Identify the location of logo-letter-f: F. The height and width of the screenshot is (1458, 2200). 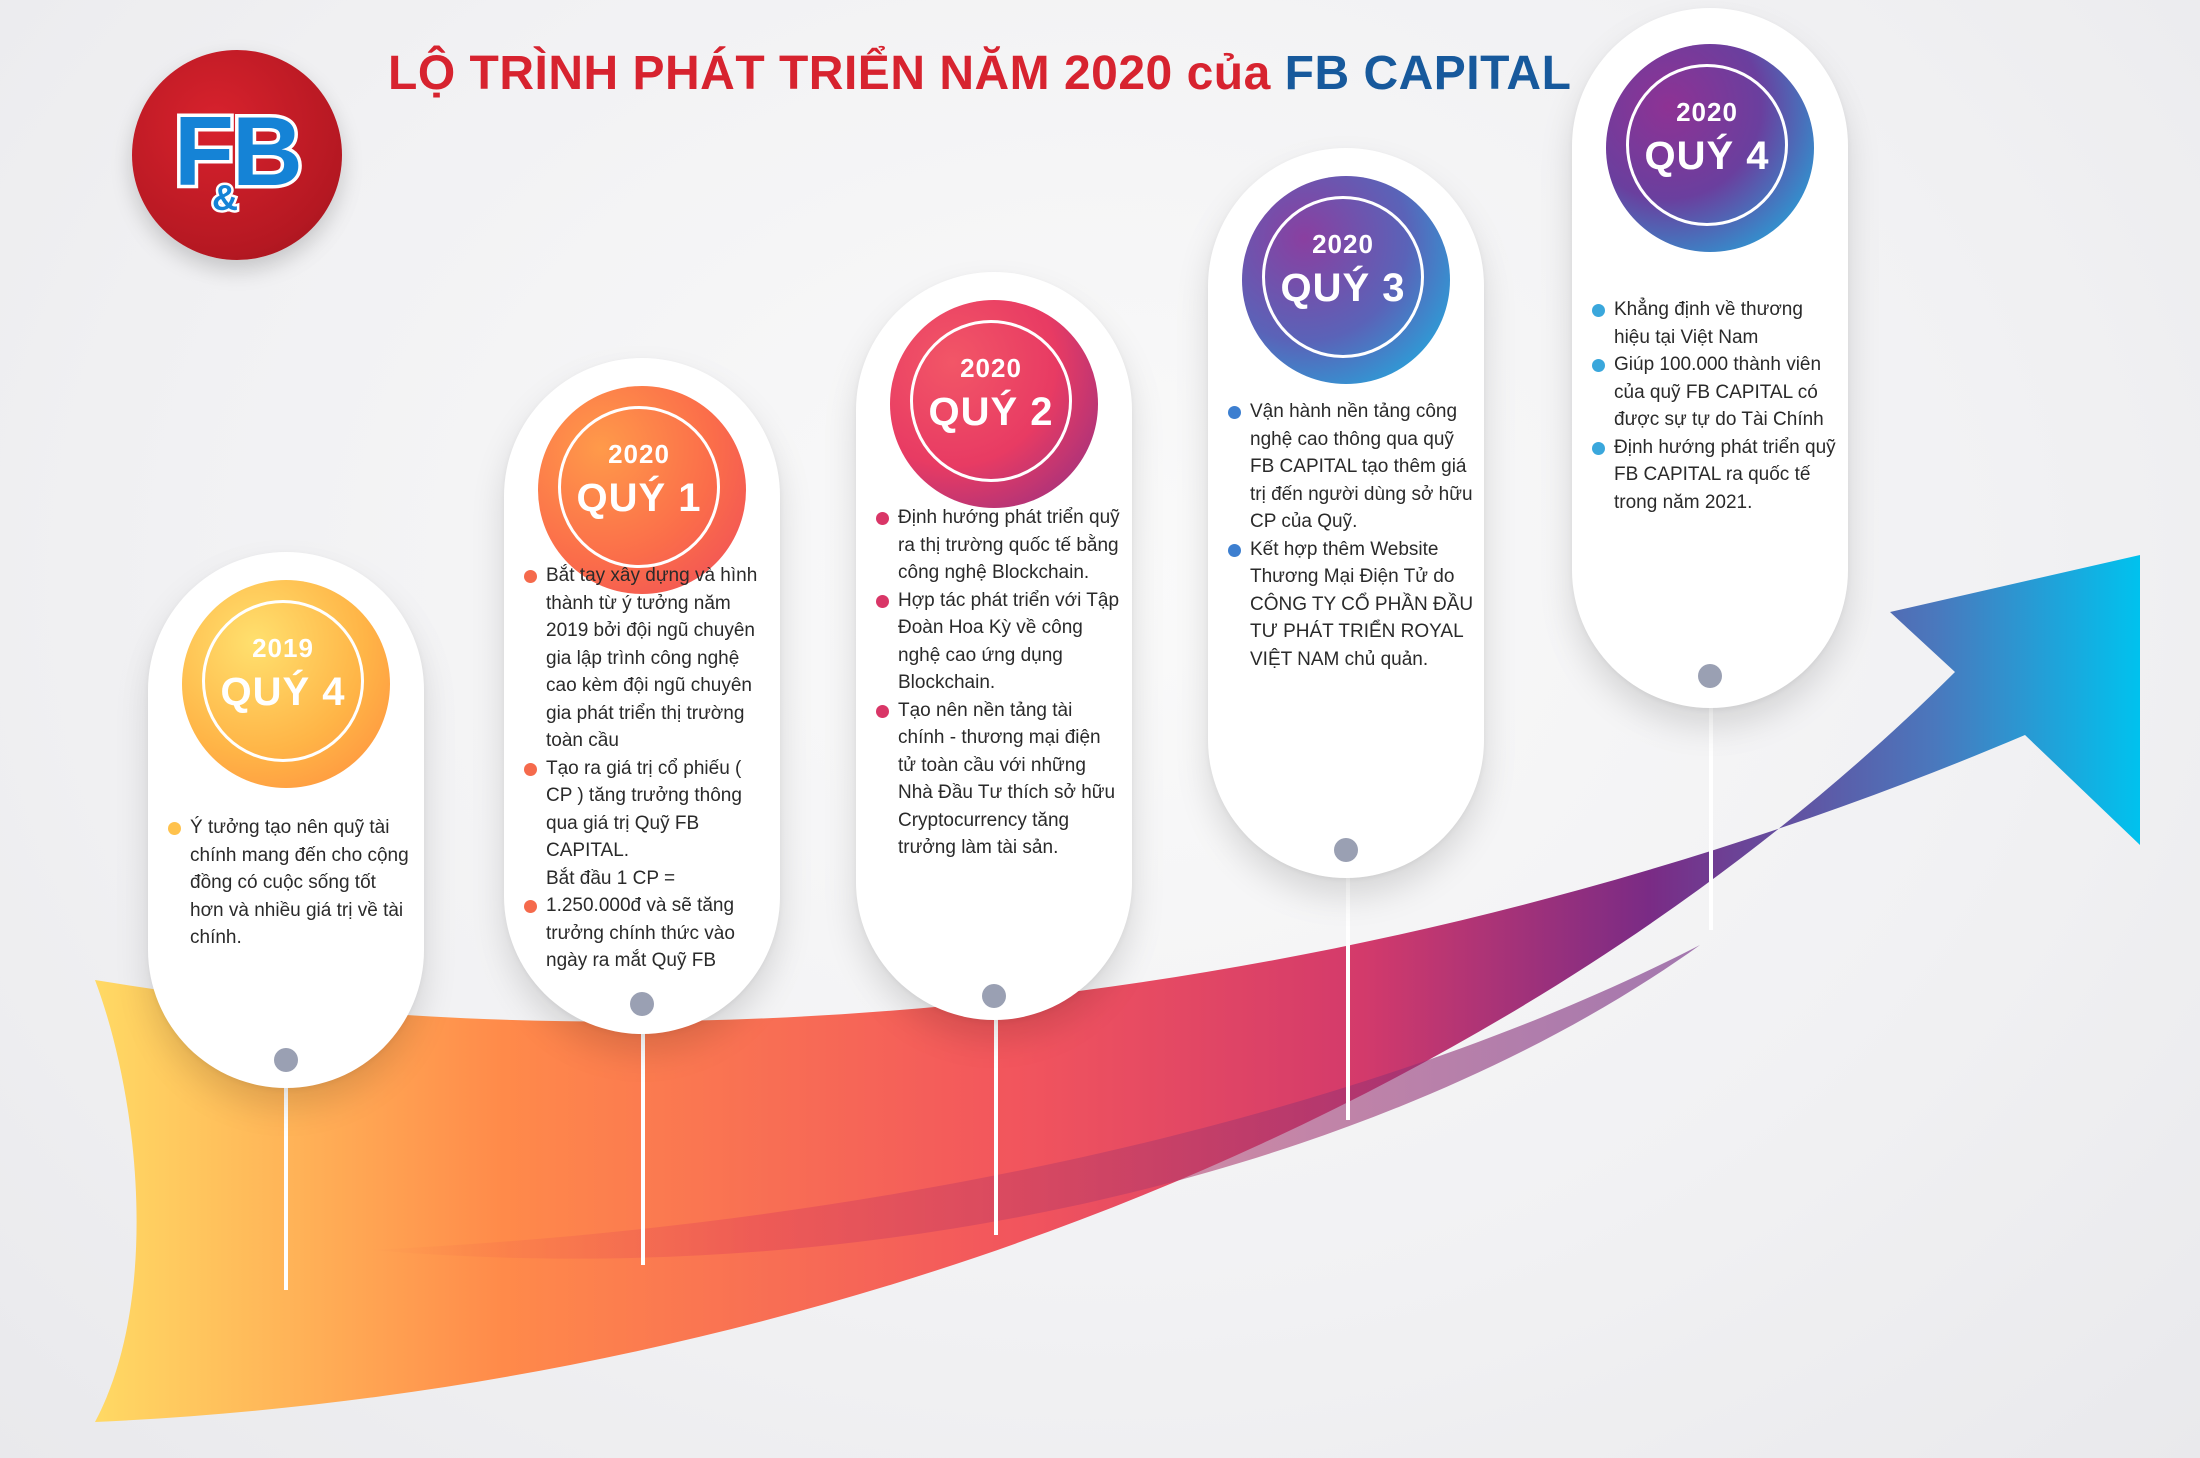
(204, 151).